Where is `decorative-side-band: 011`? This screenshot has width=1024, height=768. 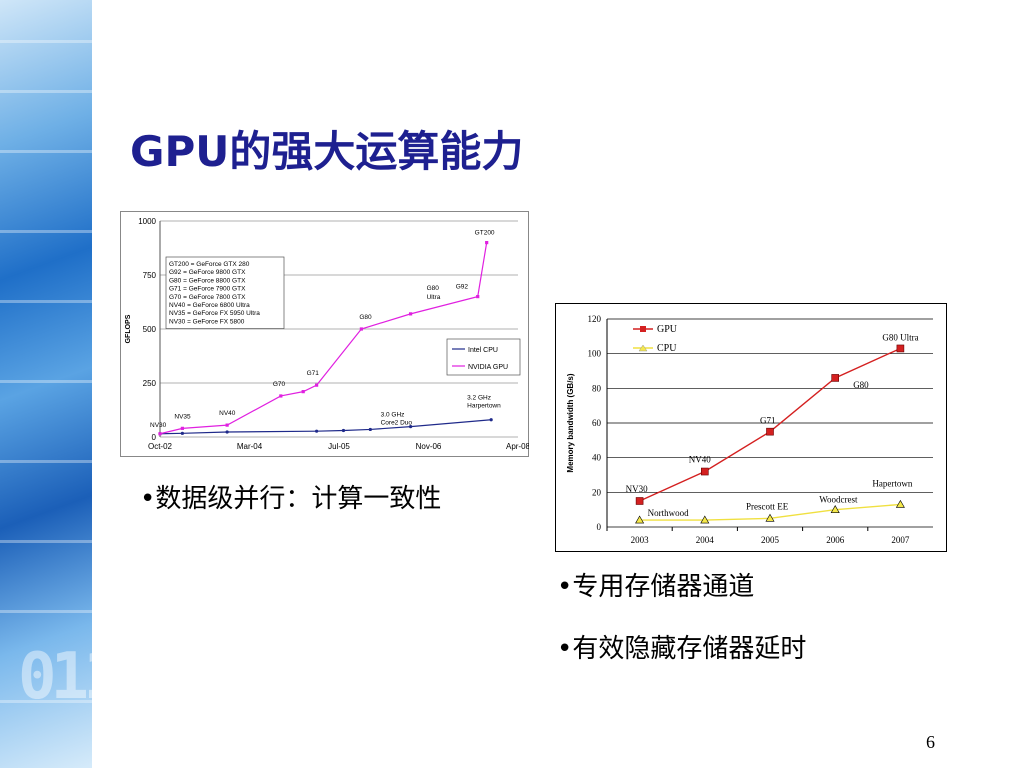 decorative-side-band: 011 is located at coordinates (46, 384).